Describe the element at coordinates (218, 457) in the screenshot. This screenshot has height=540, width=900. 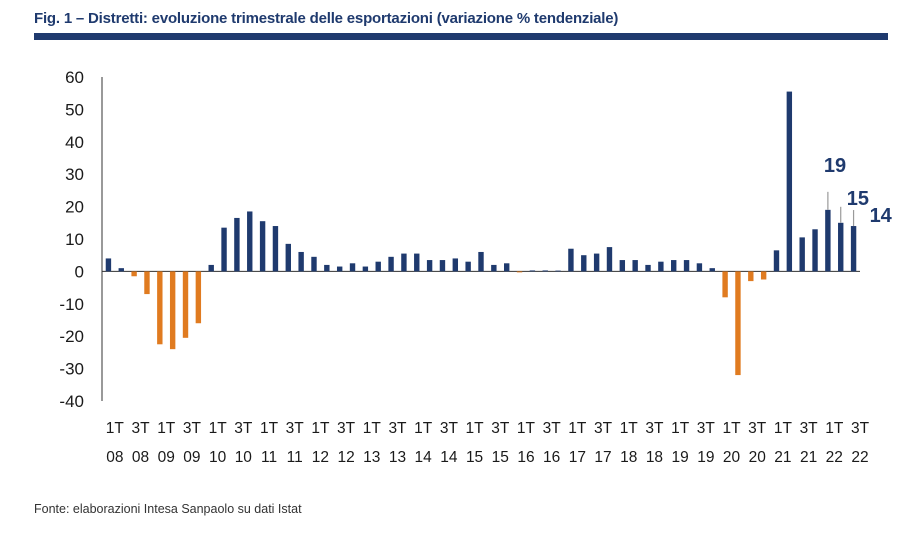
I see `x-tick-label-bottom: 10` at that location.